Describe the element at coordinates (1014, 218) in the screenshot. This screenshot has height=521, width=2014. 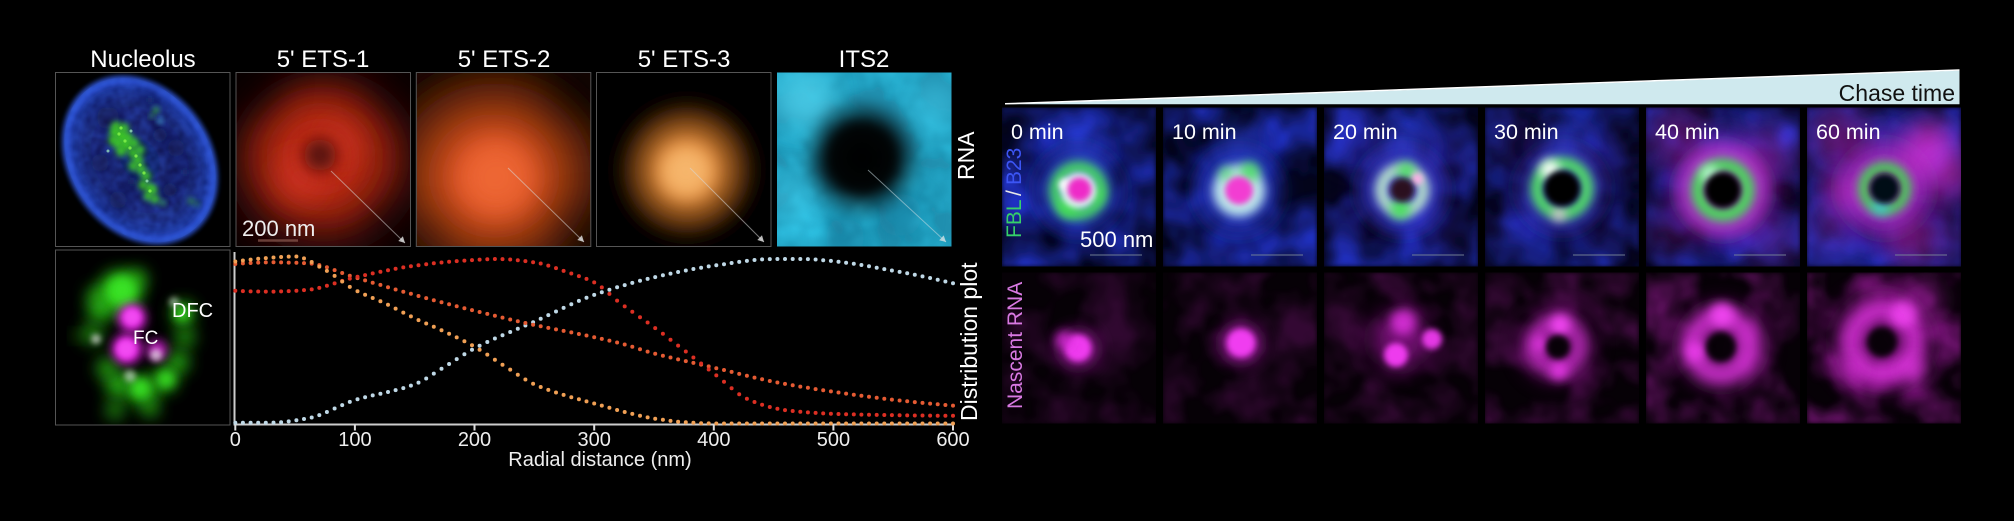
I see `svg-text: FBL` at that location.